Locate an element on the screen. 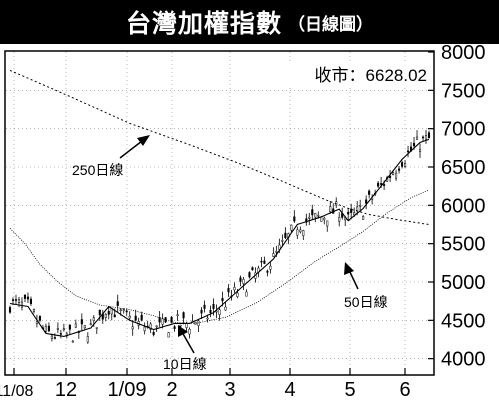 The image size is (499, 409). close-label-bg is located at coordinates (357, 74).